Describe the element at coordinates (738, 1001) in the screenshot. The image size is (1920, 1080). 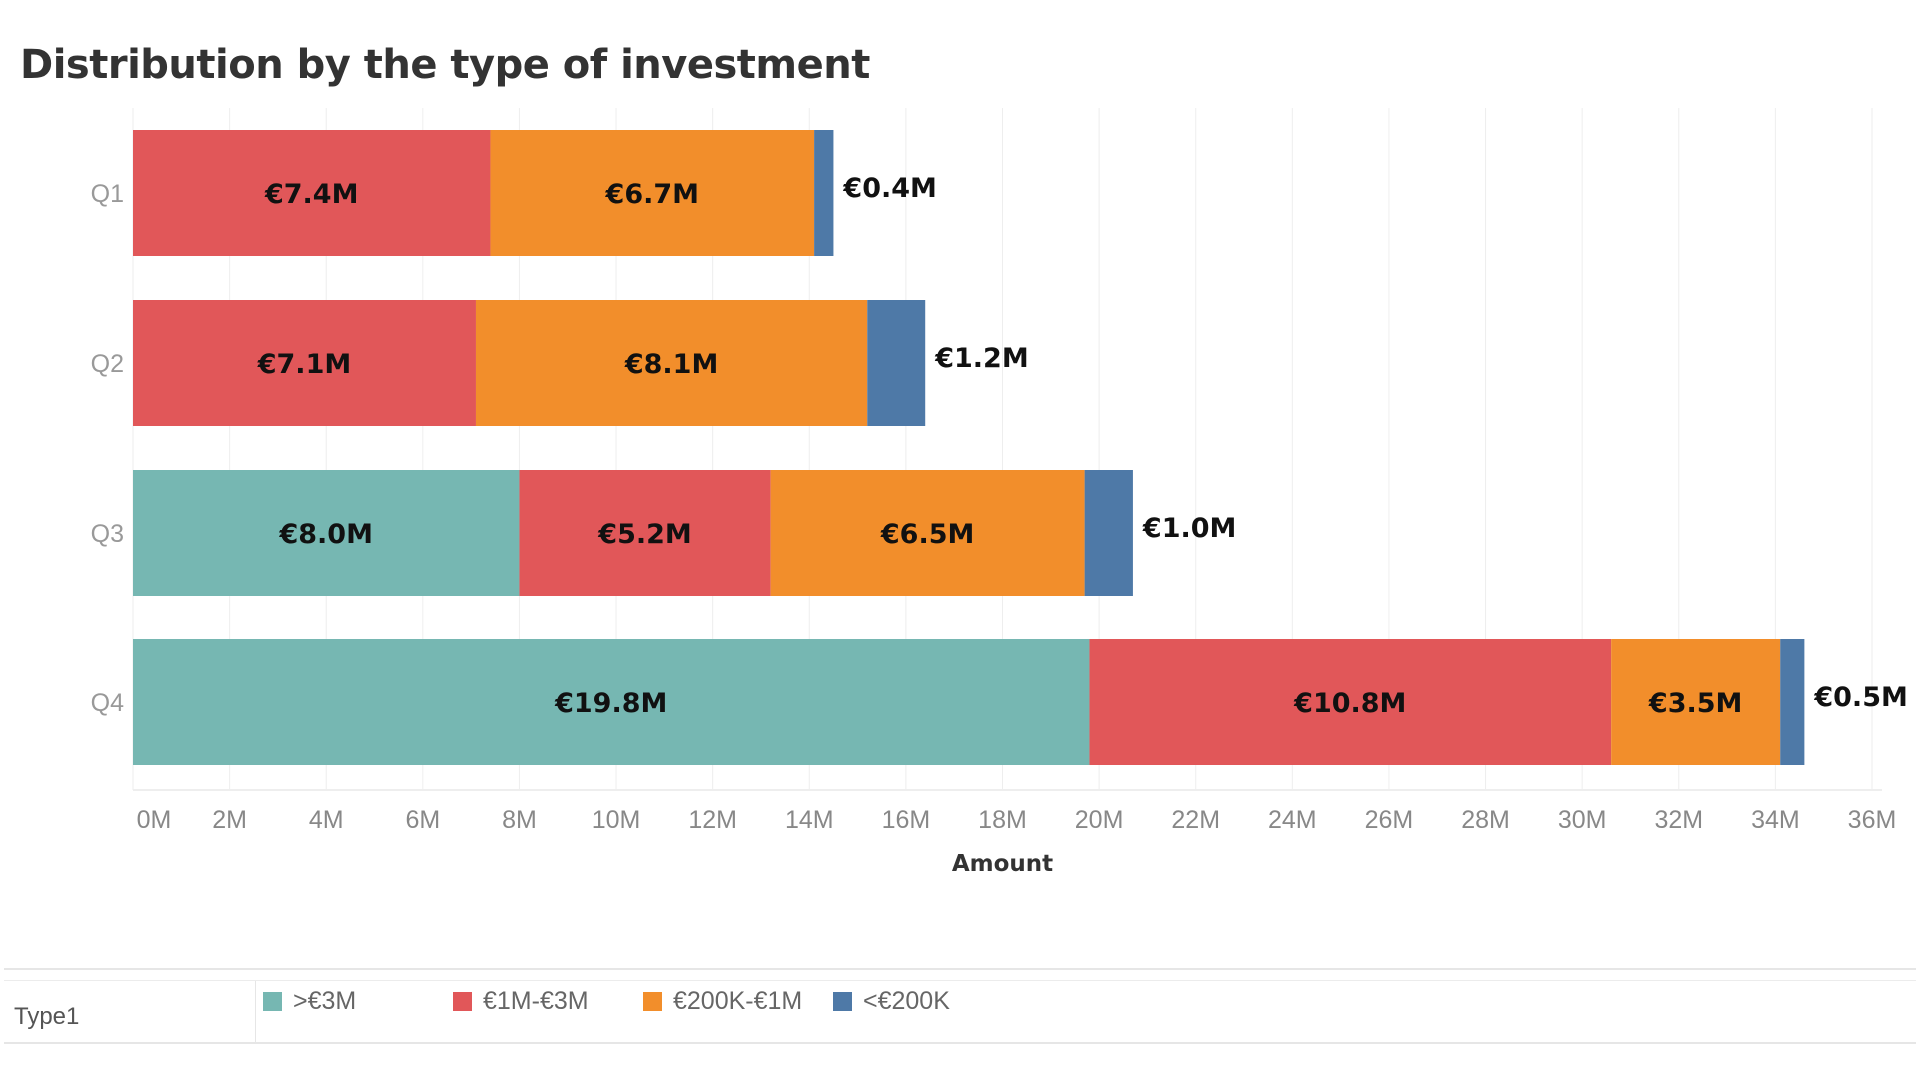
I see `legend-label: €200K-€1M` at that location.